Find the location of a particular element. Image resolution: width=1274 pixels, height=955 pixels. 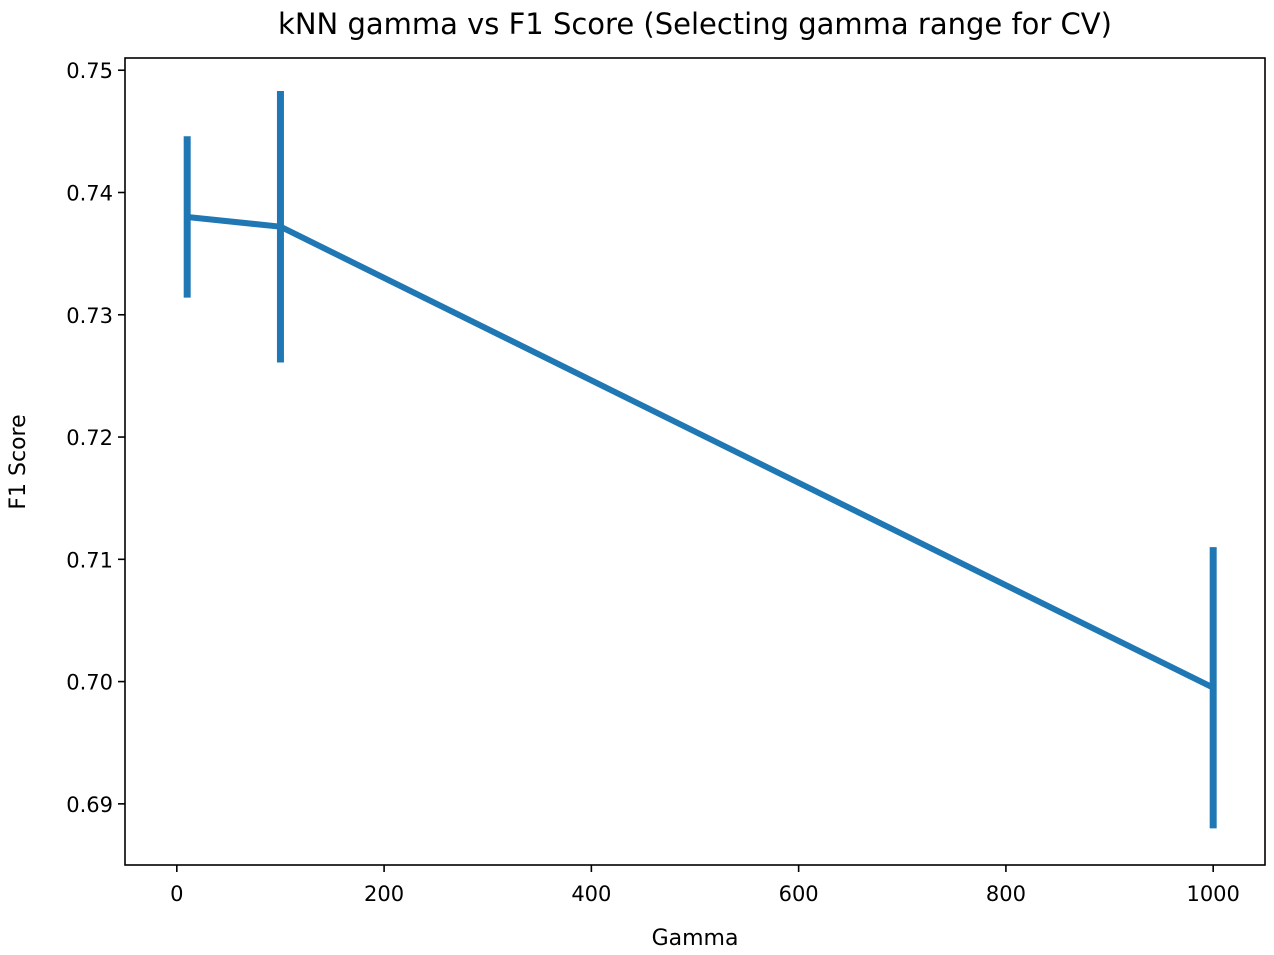

x-tick-label: 400 is located at coordinates (591, 894).